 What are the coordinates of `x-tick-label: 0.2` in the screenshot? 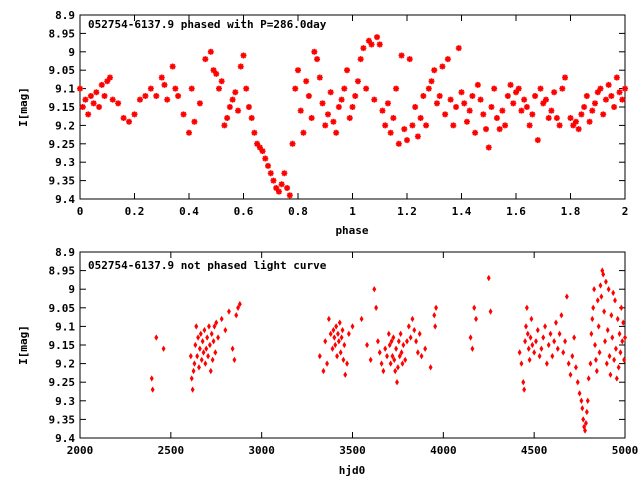 It's located at (135, 211).